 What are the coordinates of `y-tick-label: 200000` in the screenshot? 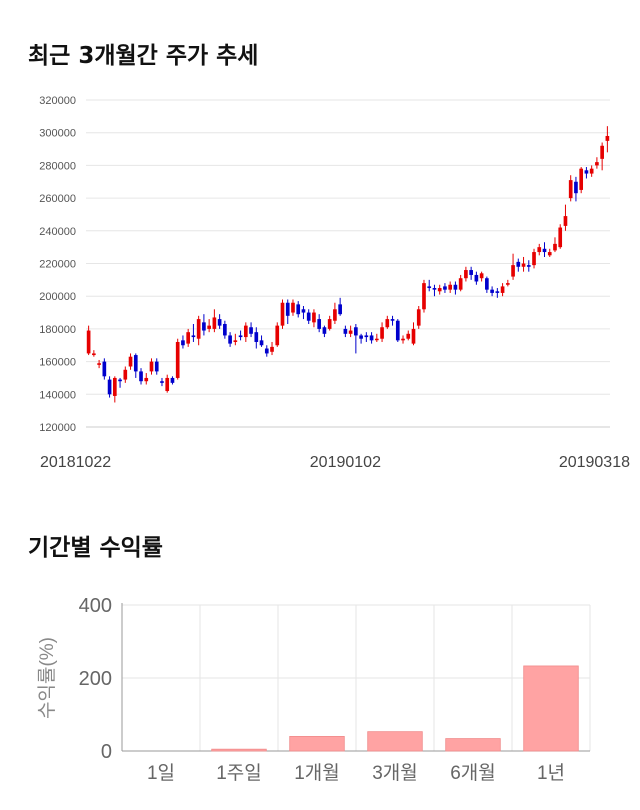 It's located at (57, 297).